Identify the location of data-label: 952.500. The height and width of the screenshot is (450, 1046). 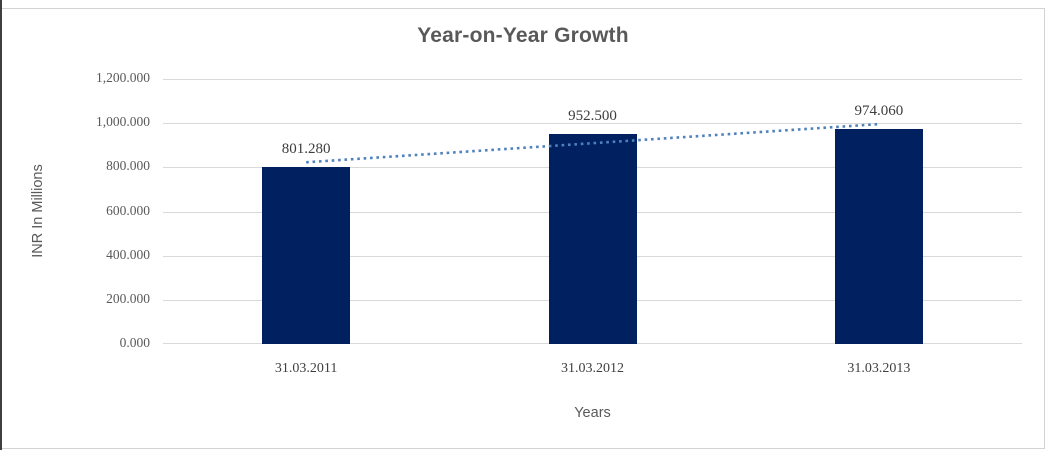
(592, 115).